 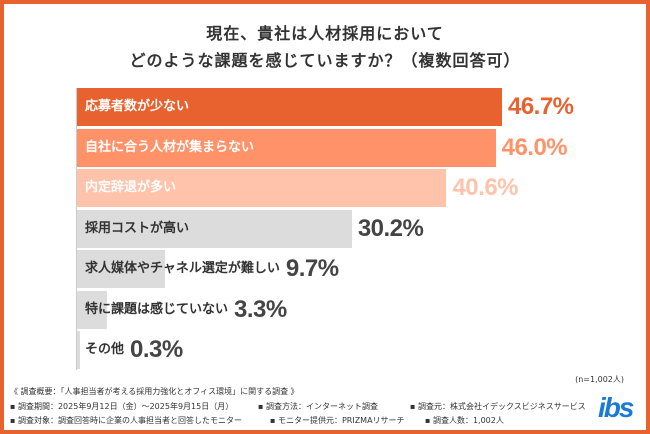 What do you see at coordinates (154, 391) in the screenshot?
I see `survey-summary: 《 調査概要：「人事担当者が考える採用力強化とオフィス環境」に関する調査 》` at bounding box center [154, 391].